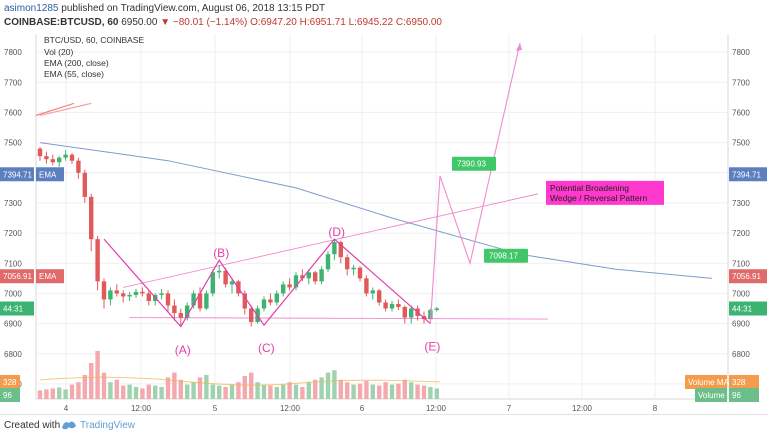 This screenshot has height=438, width=768. I want to click on ema-55-line, so click(65, 109).